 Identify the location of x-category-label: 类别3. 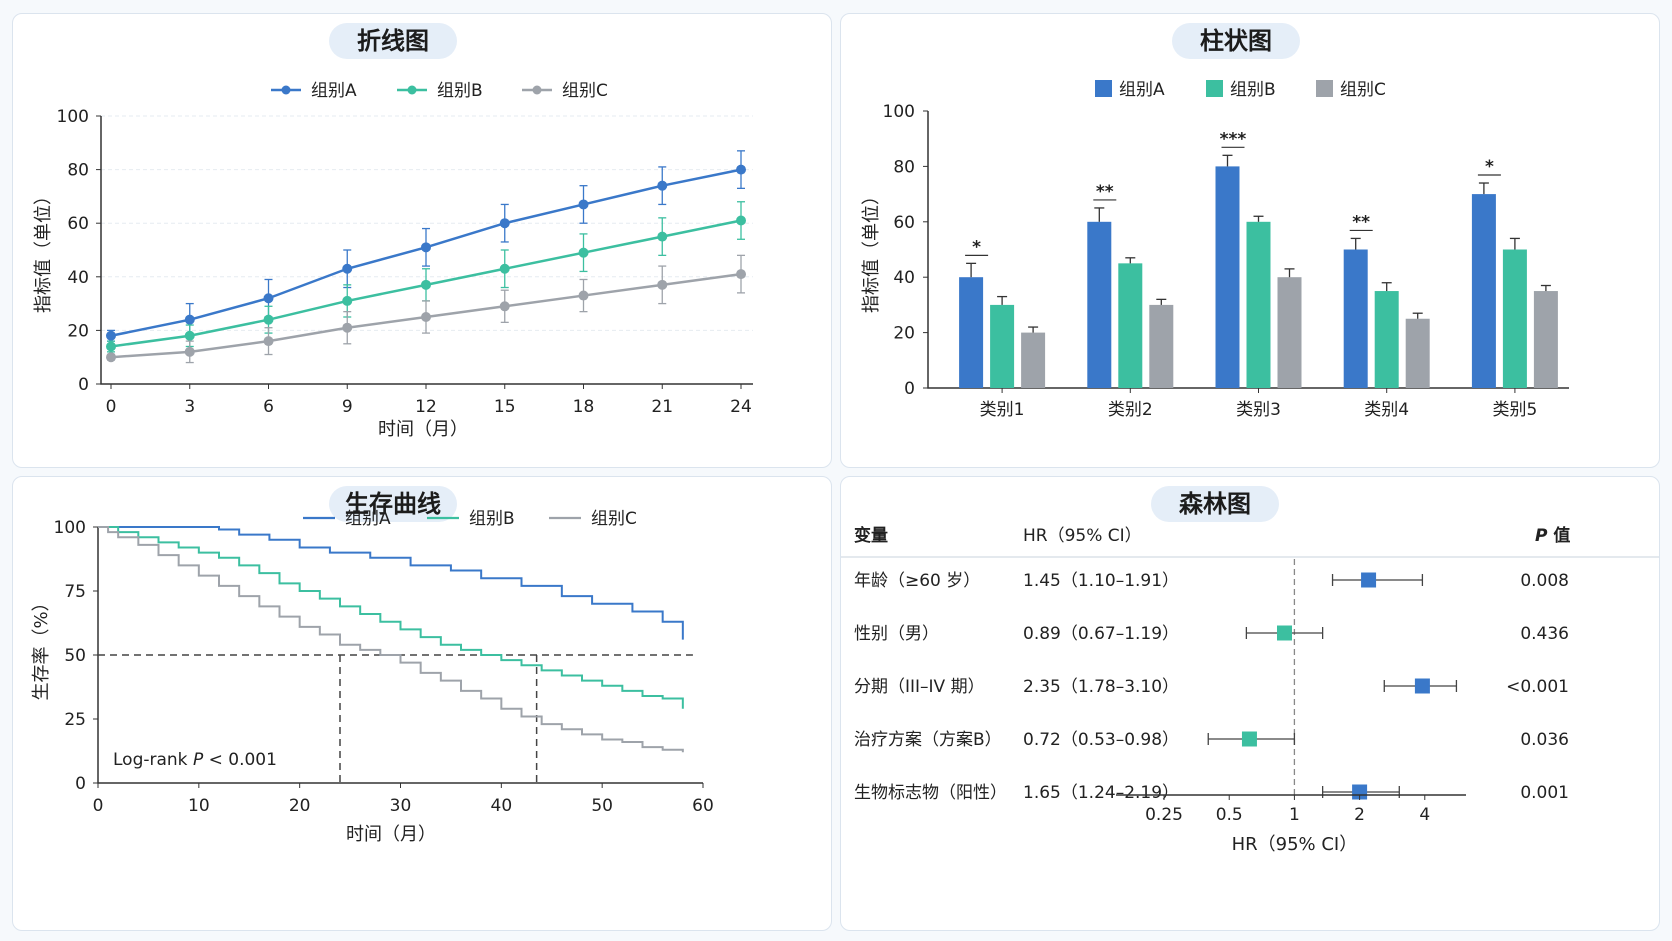
(1258, 410).